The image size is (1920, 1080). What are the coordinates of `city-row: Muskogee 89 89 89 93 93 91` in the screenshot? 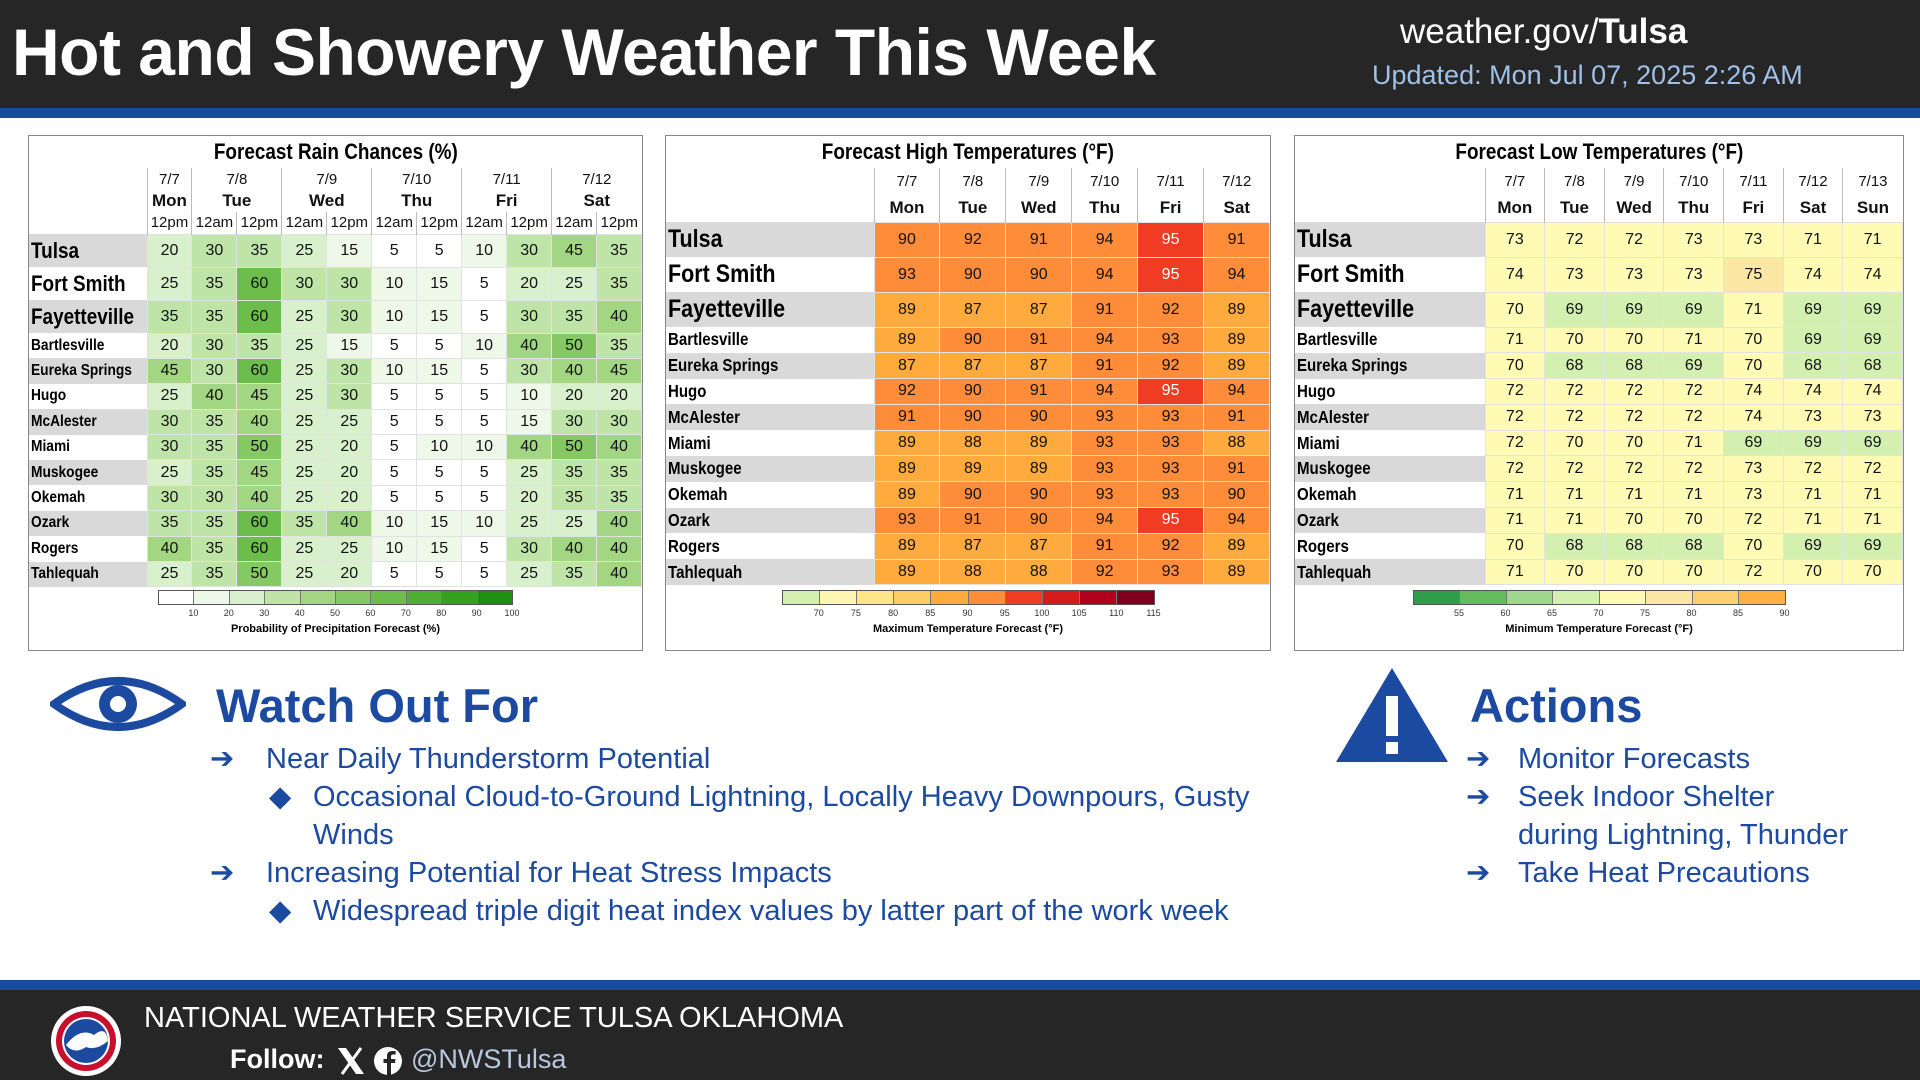 It's located at (968, 469).